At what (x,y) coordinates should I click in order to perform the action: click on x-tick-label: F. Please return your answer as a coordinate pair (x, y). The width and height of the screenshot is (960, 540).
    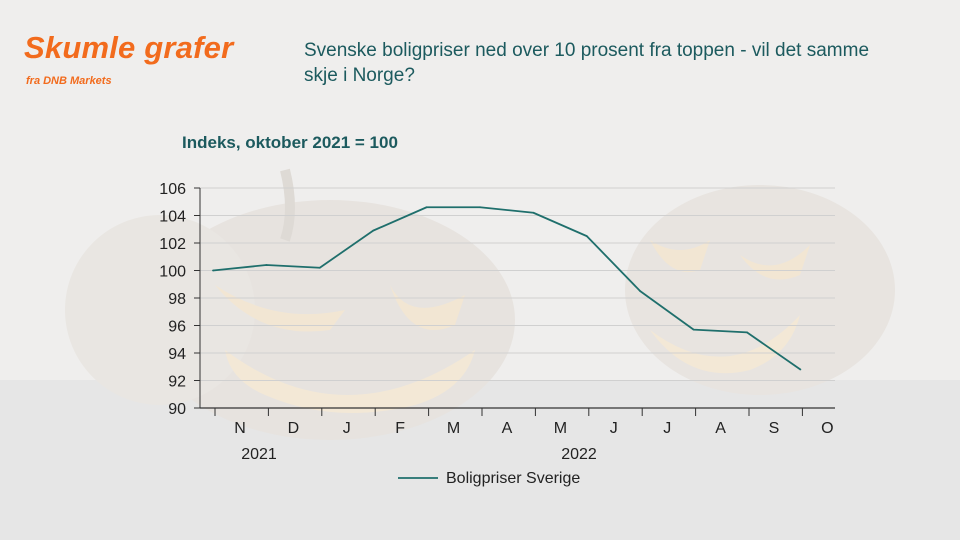
    Looking at the image, I should click on (400, 428).